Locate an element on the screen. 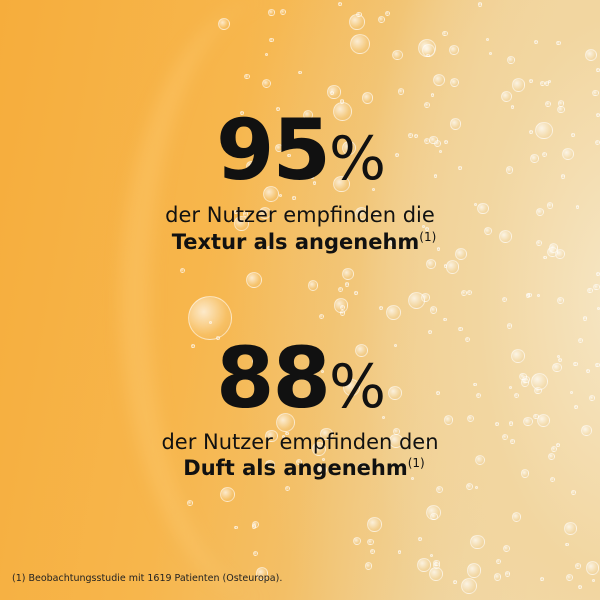  stat2-line1: der Nutzer empfinden den is located at coordinates (300, 442).